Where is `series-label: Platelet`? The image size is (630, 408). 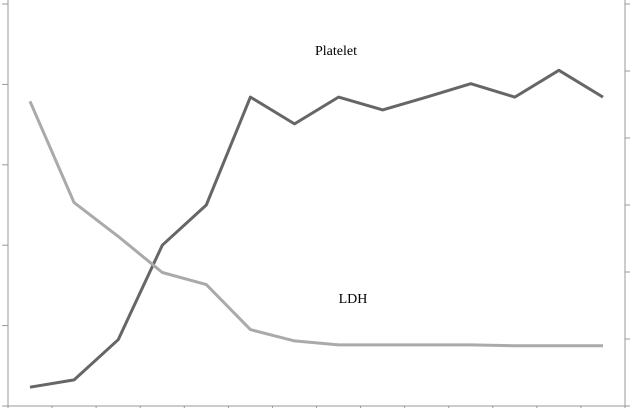
series-label: Platelet is located at coordinates (336, 51).